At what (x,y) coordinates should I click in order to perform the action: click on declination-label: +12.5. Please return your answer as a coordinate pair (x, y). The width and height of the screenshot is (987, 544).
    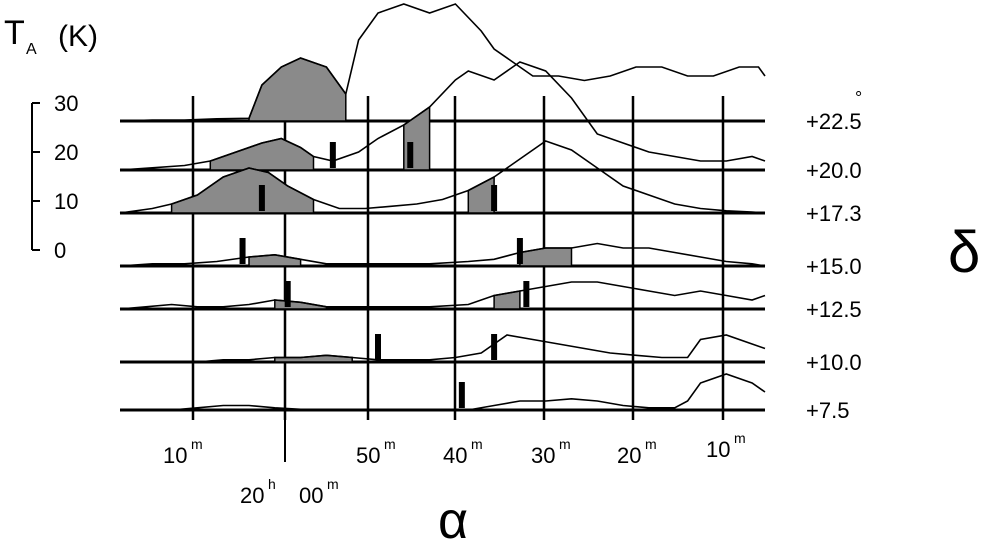
    Looking at the image, I should click on (834, 309).